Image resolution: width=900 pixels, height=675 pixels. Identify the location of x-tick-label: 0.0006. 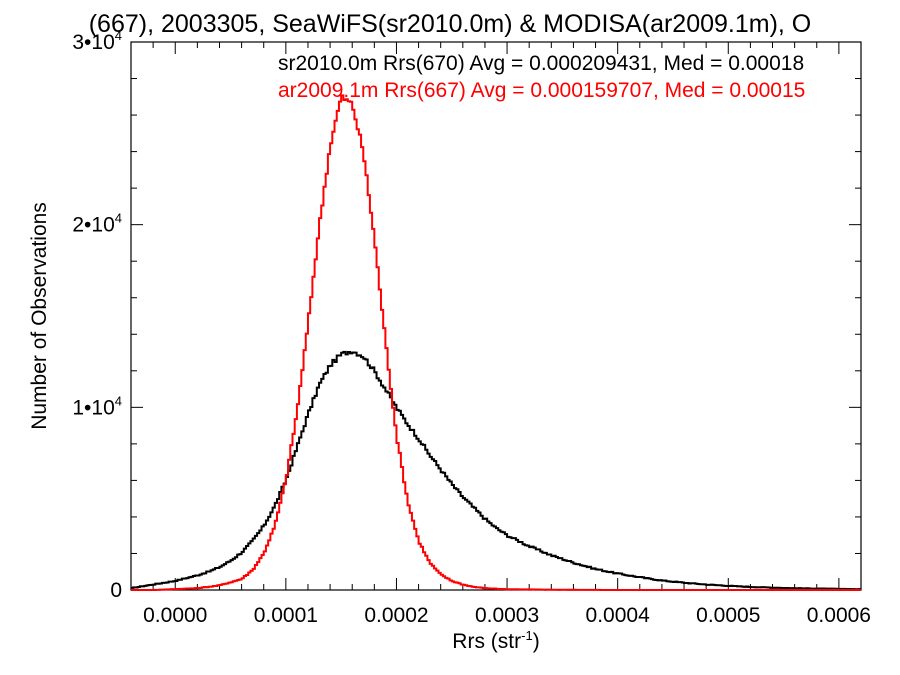
(839, 615).